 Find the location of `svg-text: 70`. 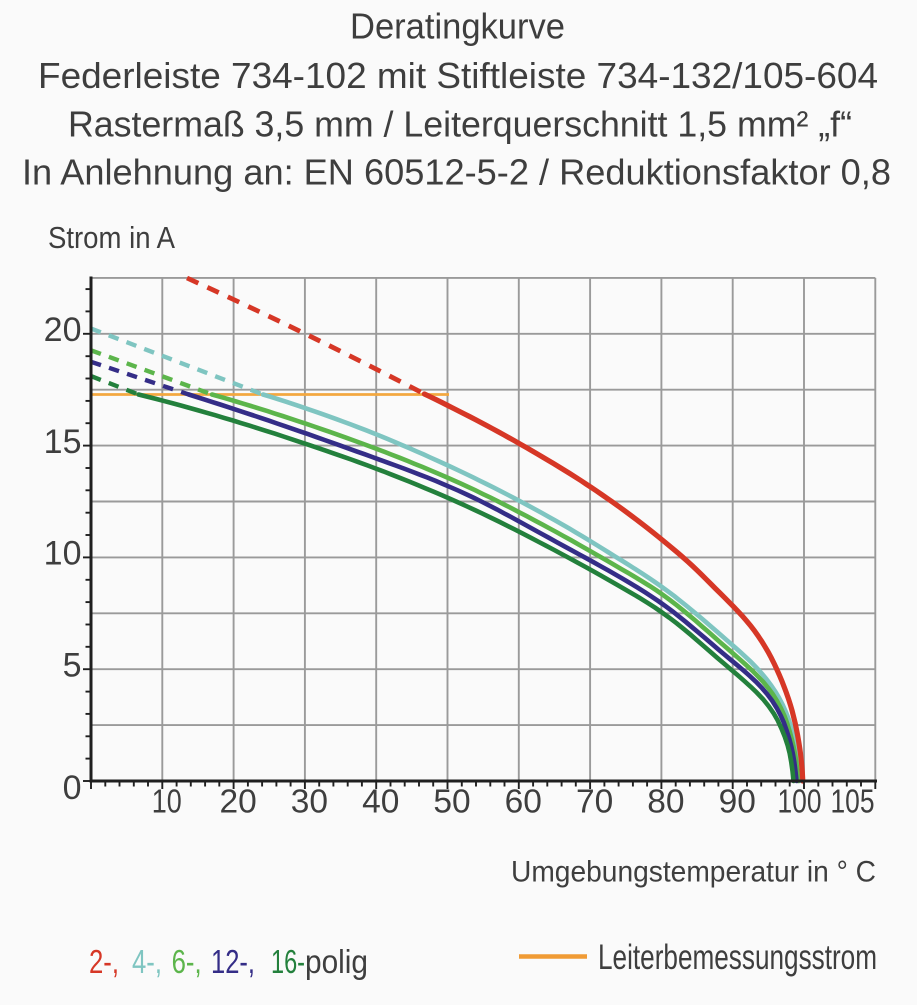

svg-text: 70 is located at coordinates (594, 802).